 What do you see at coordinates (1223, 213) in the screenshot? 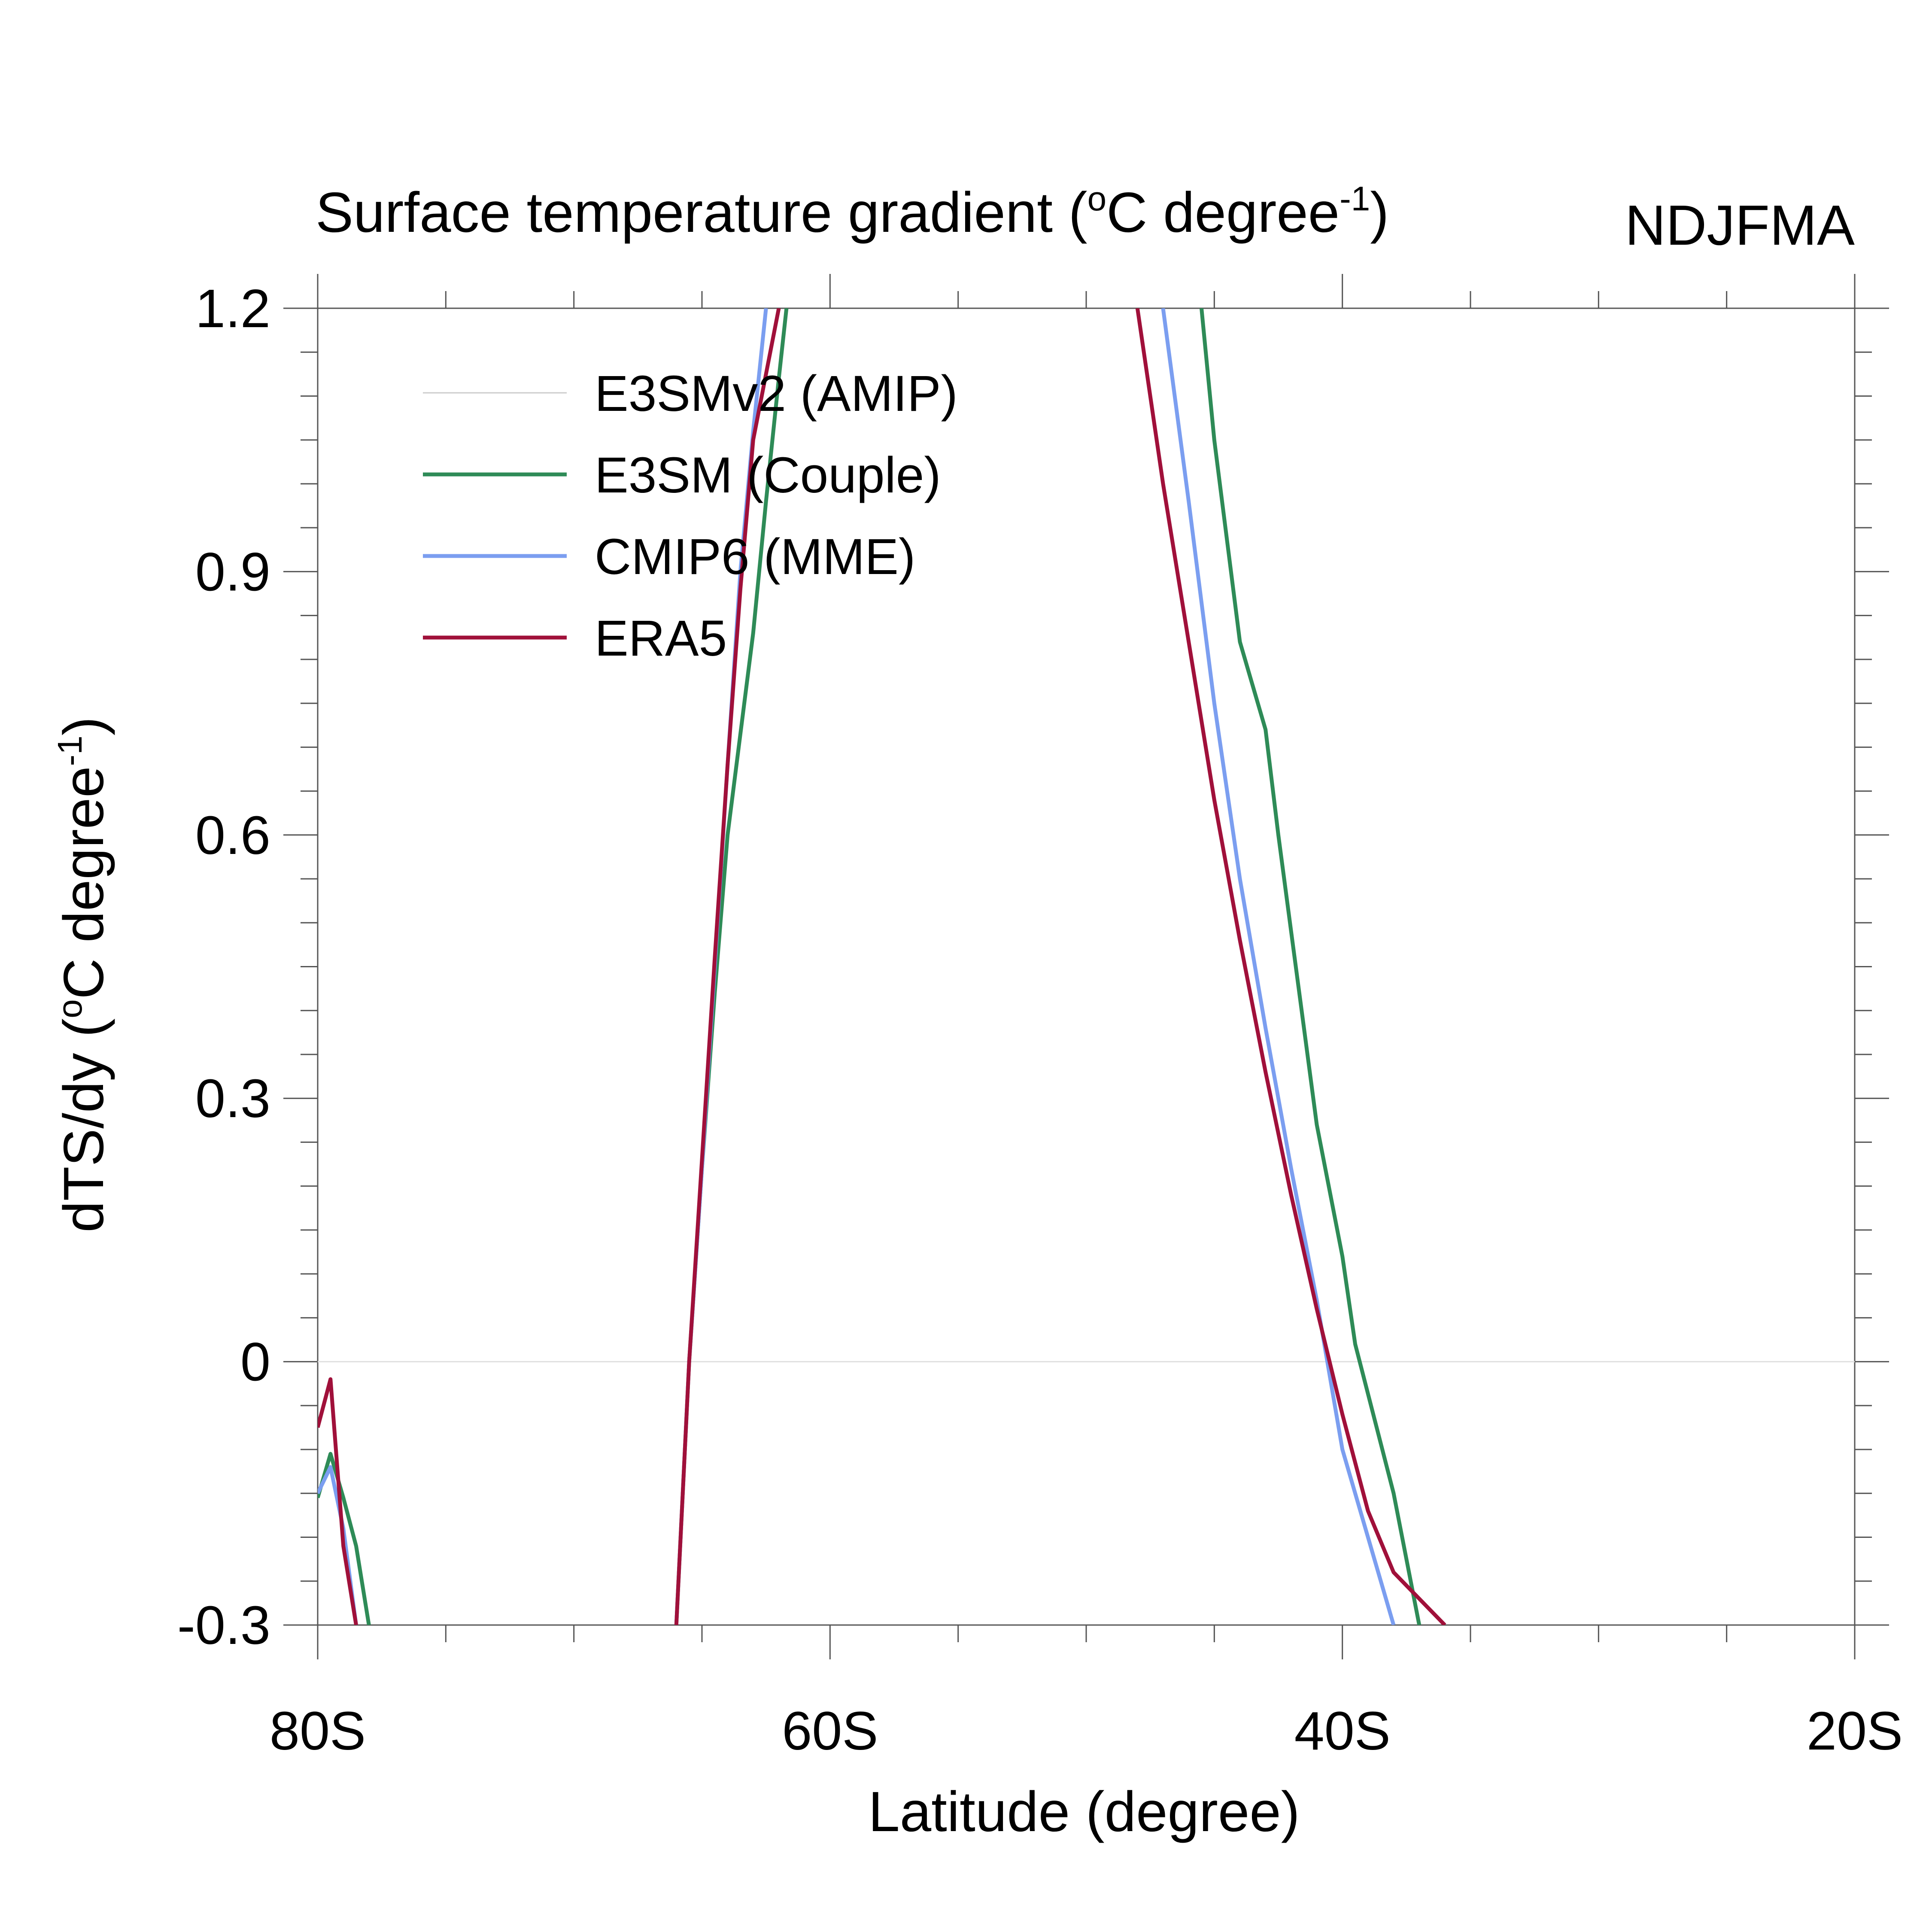
I see `chart-title-unit: C degree` at bounding box center [1223, 213].